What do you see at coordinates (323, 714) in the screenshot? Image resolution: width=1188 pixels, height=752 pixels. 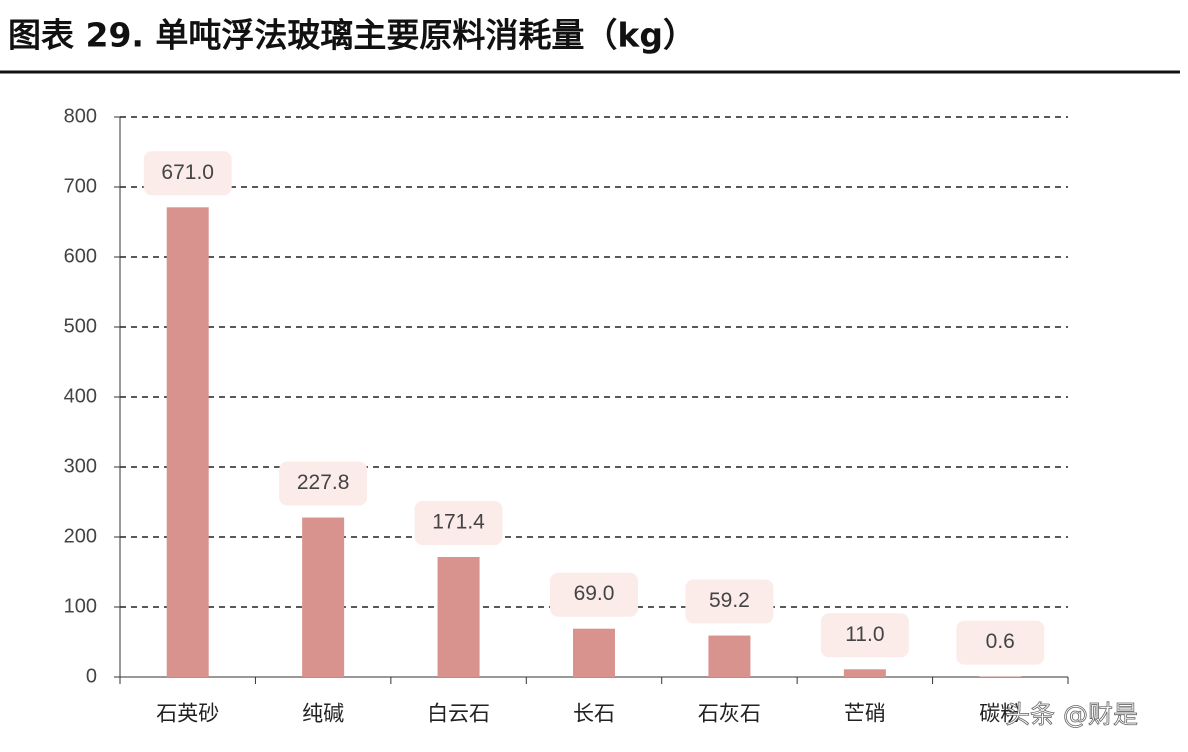 I see `x-tick-label: 纯碱` at bounding box center [323, 714].